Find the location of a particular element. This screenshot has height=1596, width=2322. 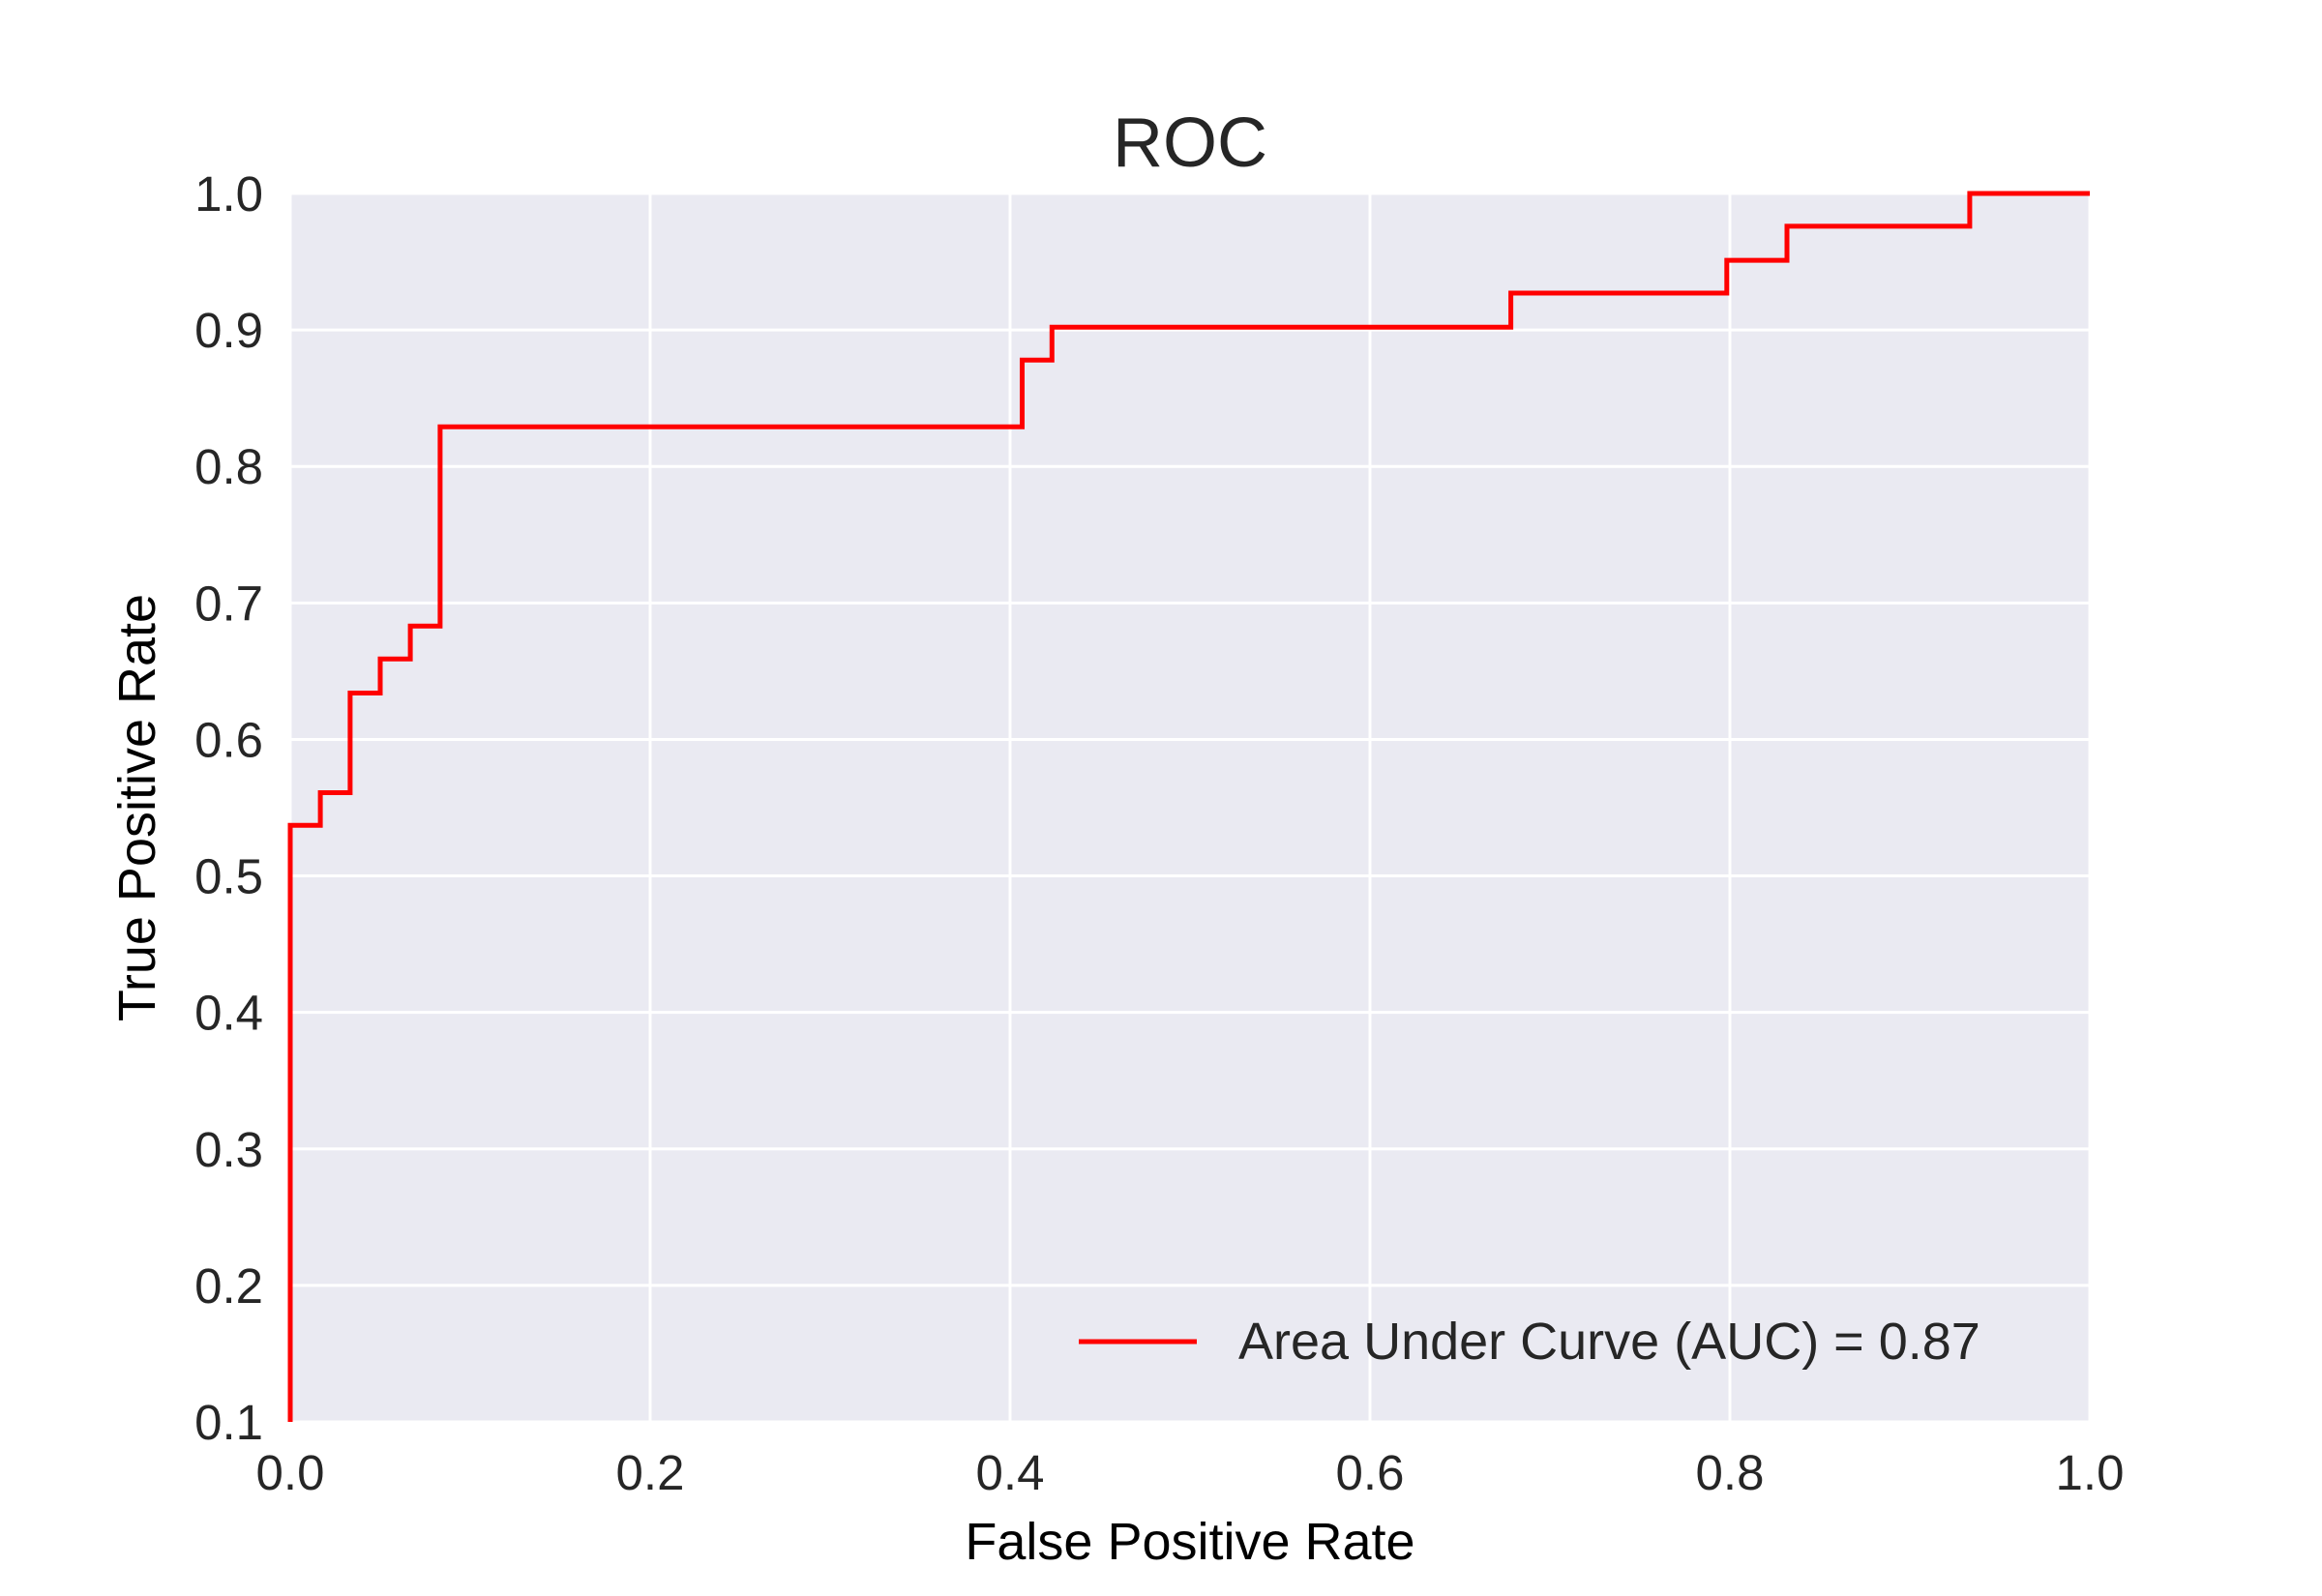

x-tick-label: 0.0 is located at coordinates (290, 1472).